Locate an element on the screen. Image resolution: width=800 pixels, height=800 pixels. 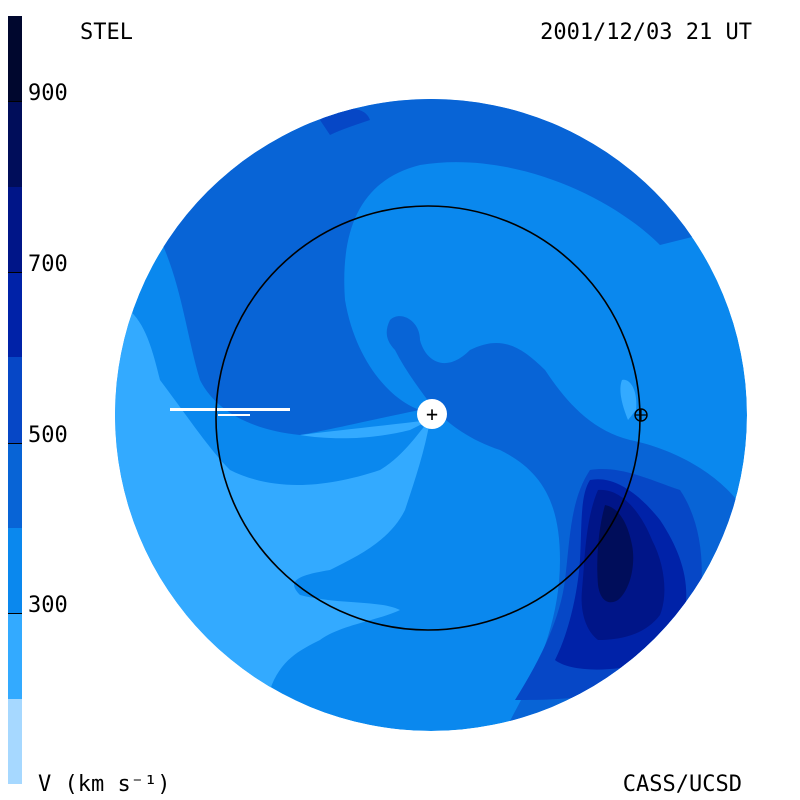
velocity-colorbar is located at coordinates (15, 400).